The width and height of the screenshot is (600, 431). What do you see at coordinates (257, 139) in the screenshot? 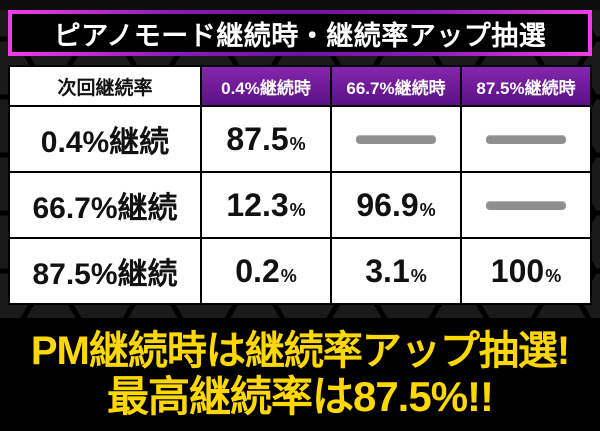
I see `rate-value: 87.5` at bounding box center [257, 139].